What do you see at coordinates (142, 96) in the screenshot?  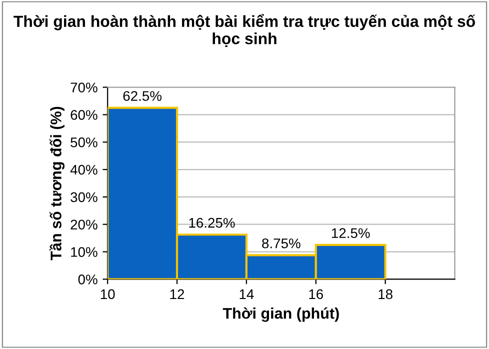 I see `data-label: 62.5%` at bounding box center [142, 96].